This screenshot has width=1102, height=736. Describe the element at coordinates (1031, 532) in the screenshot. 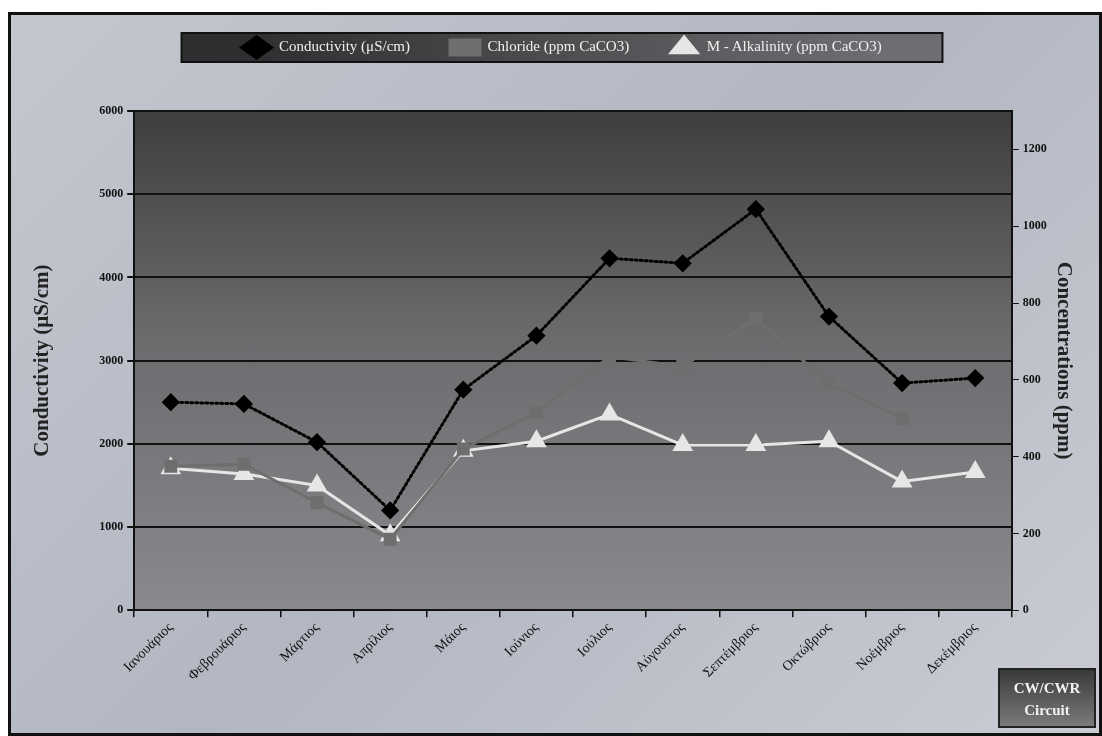

I see `y2-tick-label: 200` at that location.